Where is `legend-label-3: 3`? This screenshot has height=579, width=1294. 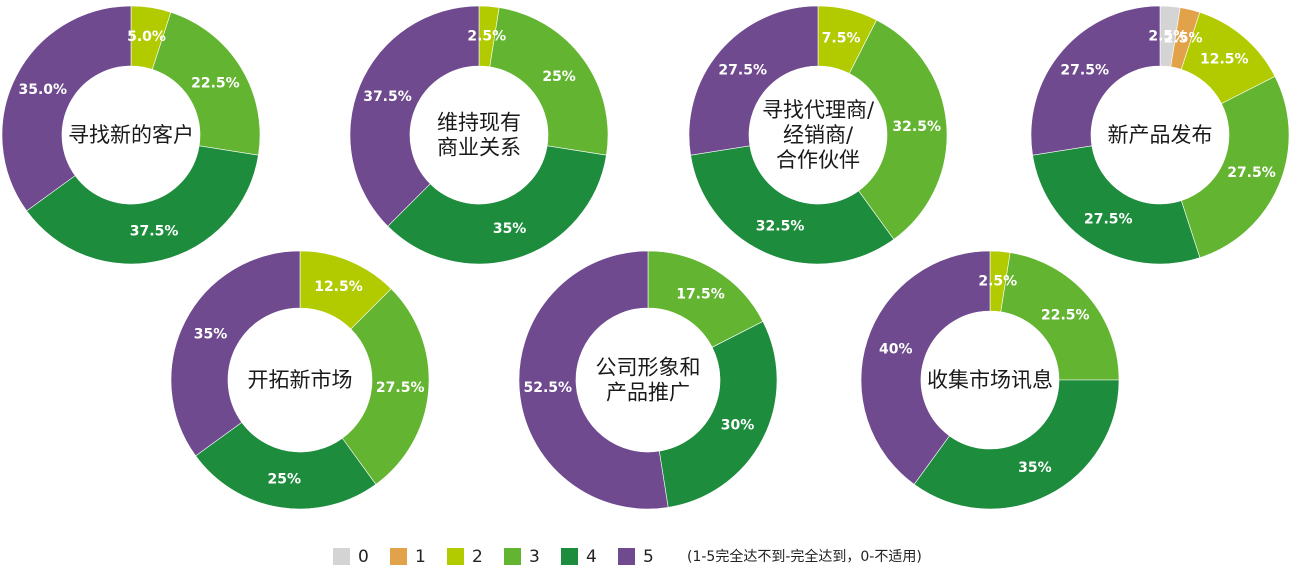 legend-label-3: 3 is located at coordinates (534, 557).